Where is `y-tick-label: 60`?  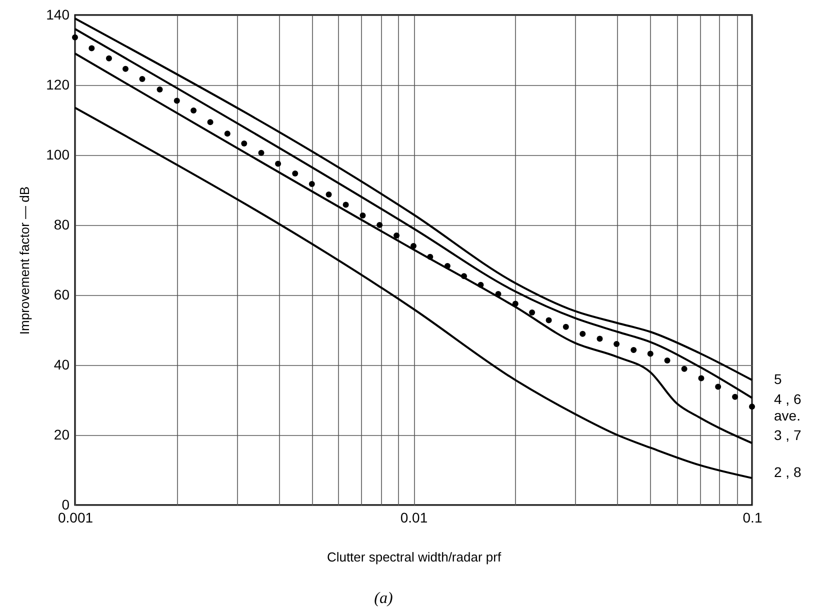
y-tick-label: 60 is located at coordinates (62, 294).